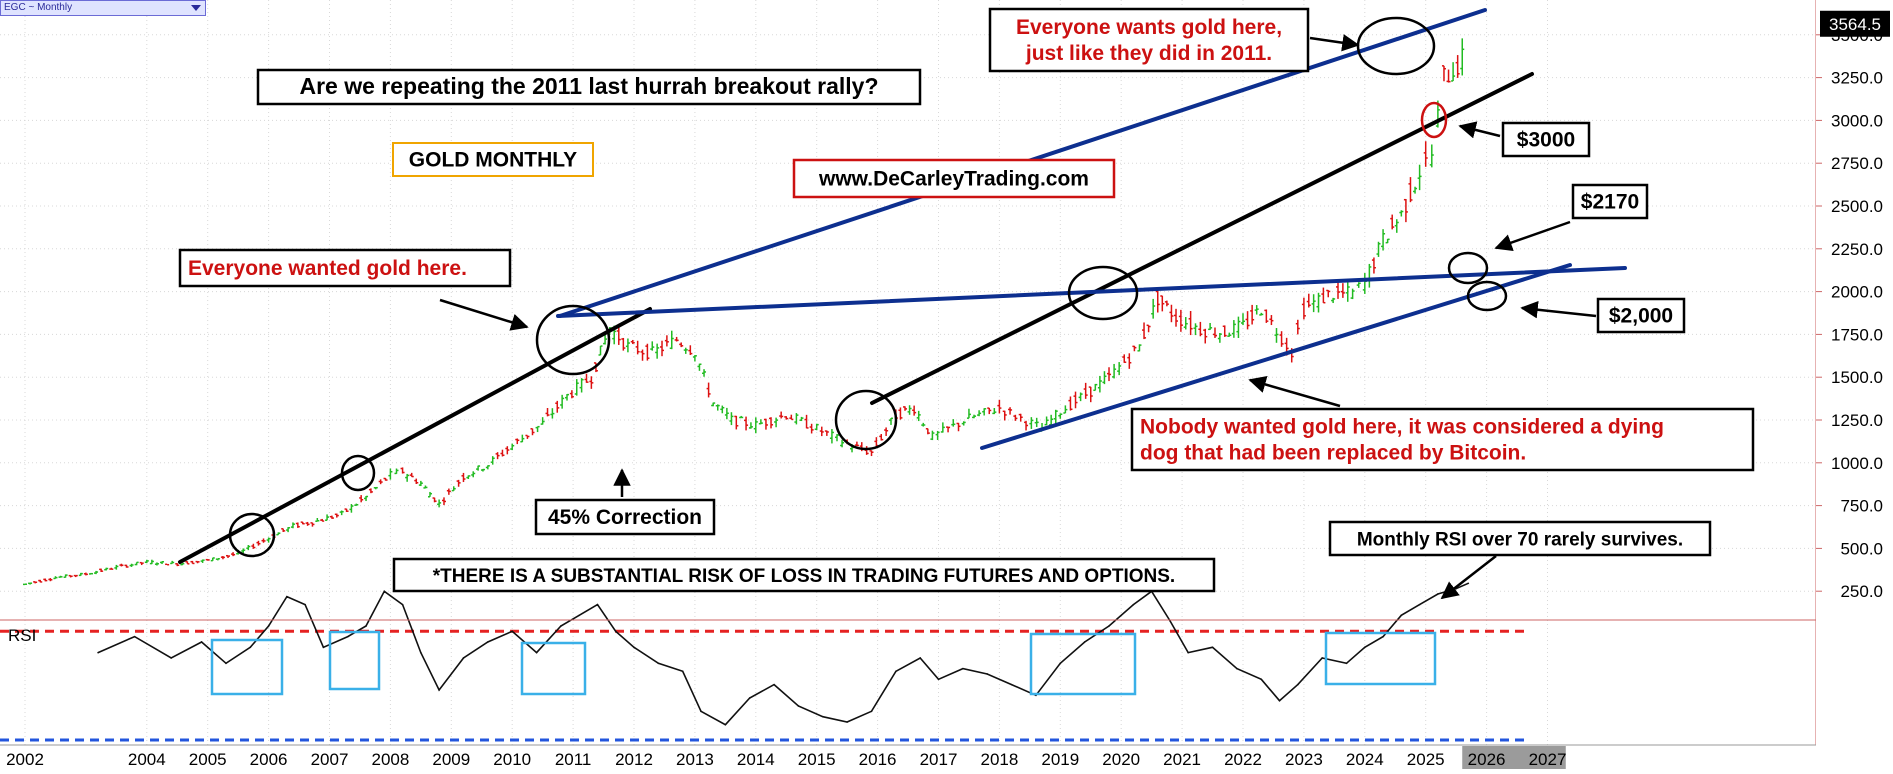 The height and width of the screenshot is (774, 1893). What do you see at coordinates (1641, 316) in the screenshot?
I see `level-2000: $2,000` at bounding box center [1641, 316].